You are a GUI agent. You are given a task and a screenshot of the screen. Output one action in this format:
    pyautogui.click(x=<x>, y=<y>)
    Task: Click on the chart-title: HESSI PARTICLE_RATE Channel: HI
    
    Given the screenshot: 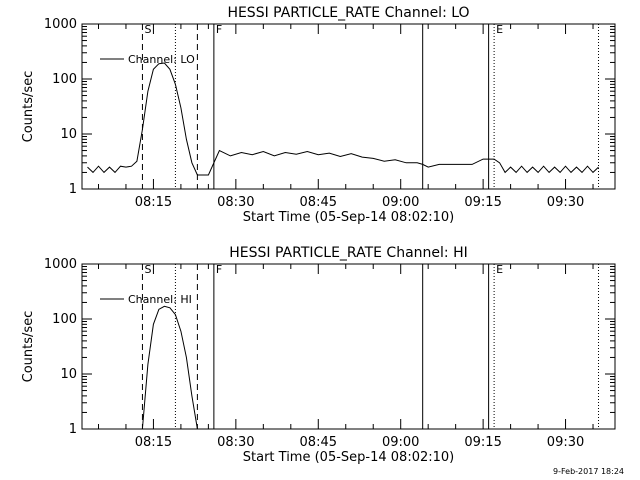 What is the action you would take?
    pyautogui.click(x=348, y=253)
    